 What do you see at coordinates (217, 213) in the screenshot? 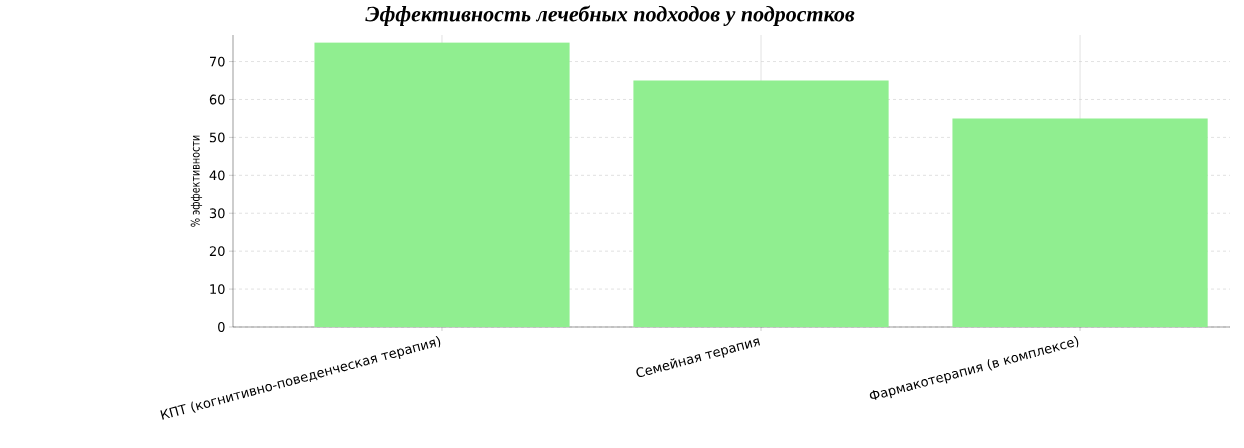
I see `y-tick-label: 30` at bounding box center [217, 213].